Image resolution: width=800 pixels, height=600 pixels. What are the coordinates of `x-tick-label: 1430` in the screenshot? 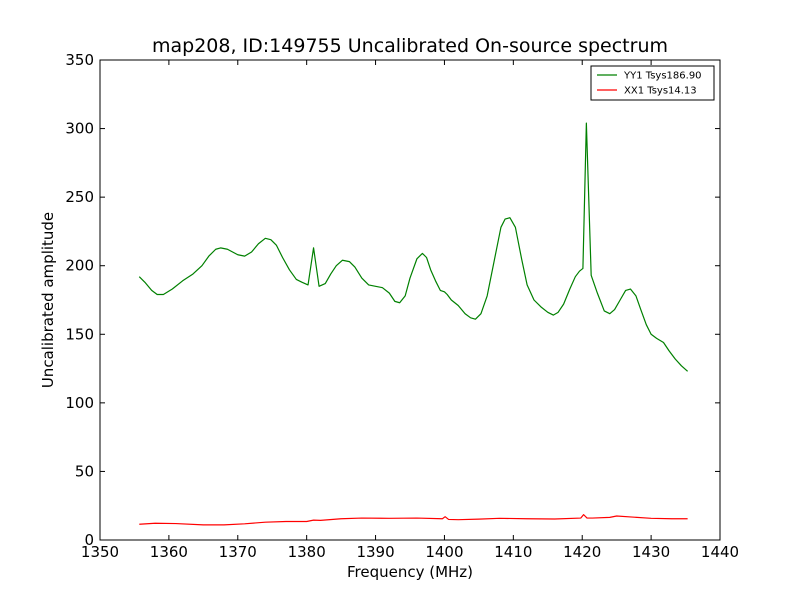 It's located at (651, 552).